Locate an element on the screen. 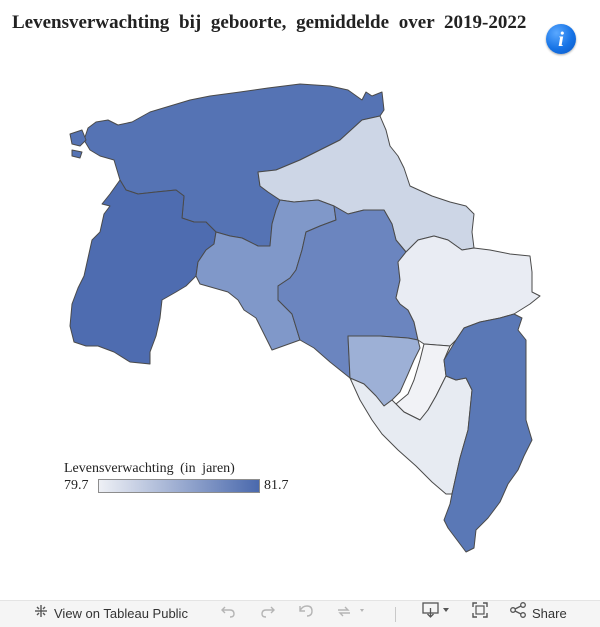  download-icon is located at coordinates (437, 614).